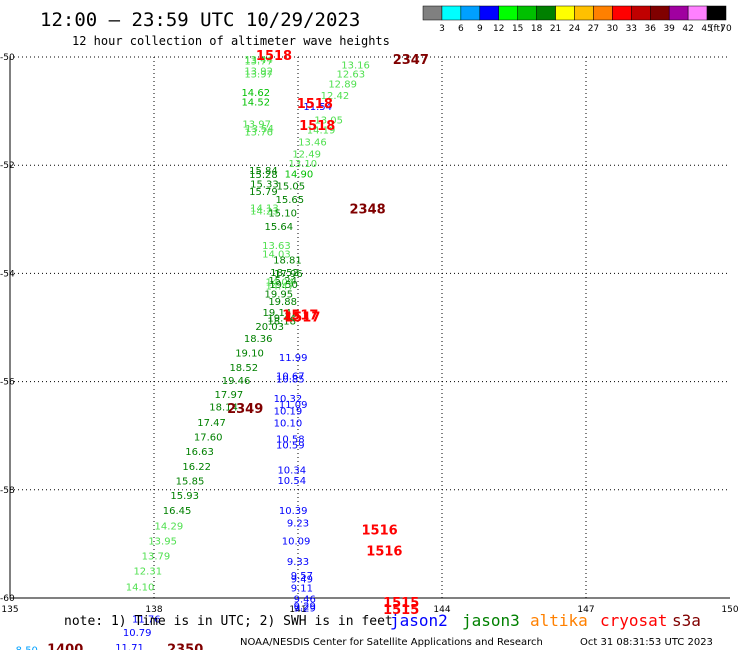  Describe the element at coordinates (282, 302) in the screenshot. I see `wave-height-value: 19.88` at that location.